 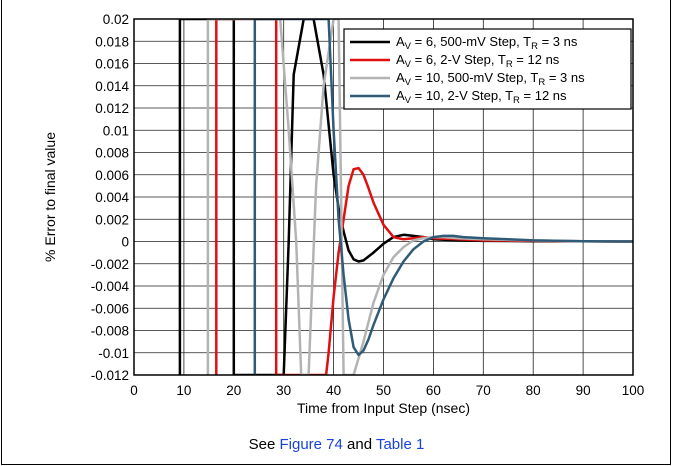 What do you see at coordinates (478, 61) in the screenshot?
I see `legend-entry: AV = 6, 2-V Step, TR = 12 ns` at bounding box center [478, 61].